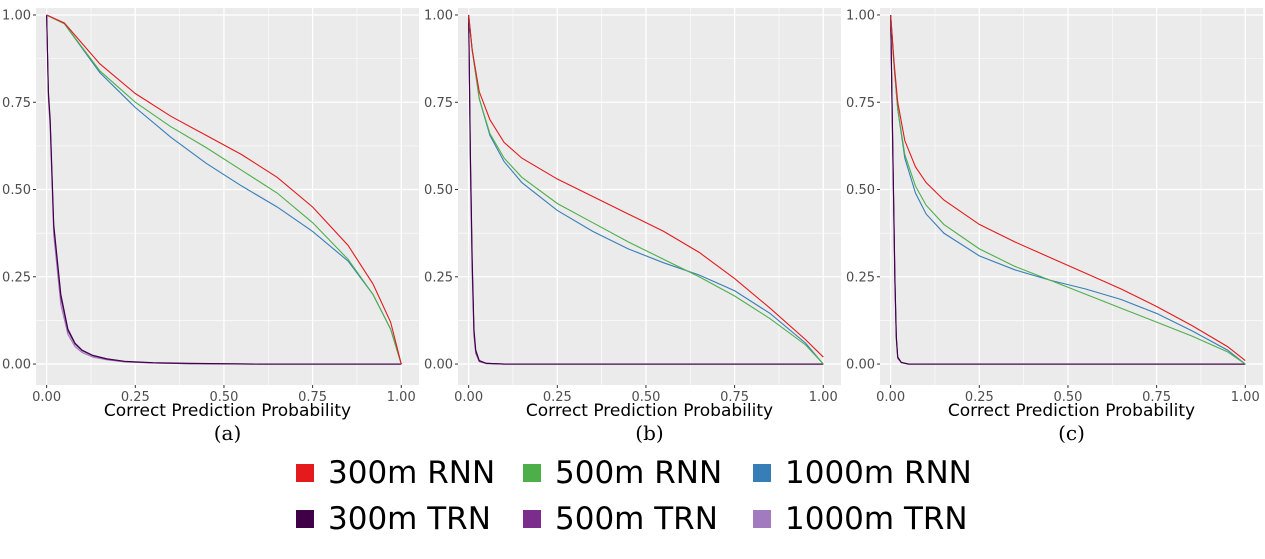 This screenshot has height=559, width=1265. Describe the element at coordinates (305, 473) in the screenshot. I see `legend-swatch-300m-rnn` at that location.